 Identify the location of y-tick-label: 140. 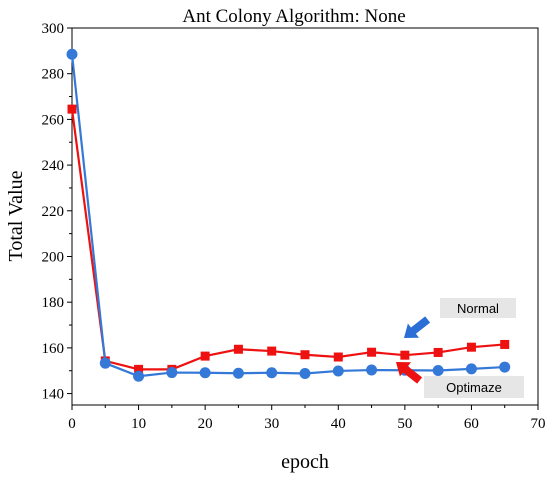
(53, 395).